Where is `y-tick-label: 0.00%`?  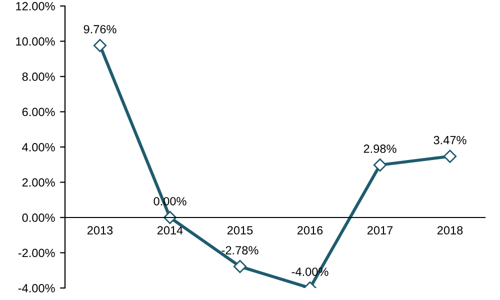 y-tick-label: 0.00% is located at coordinates (38, 218).